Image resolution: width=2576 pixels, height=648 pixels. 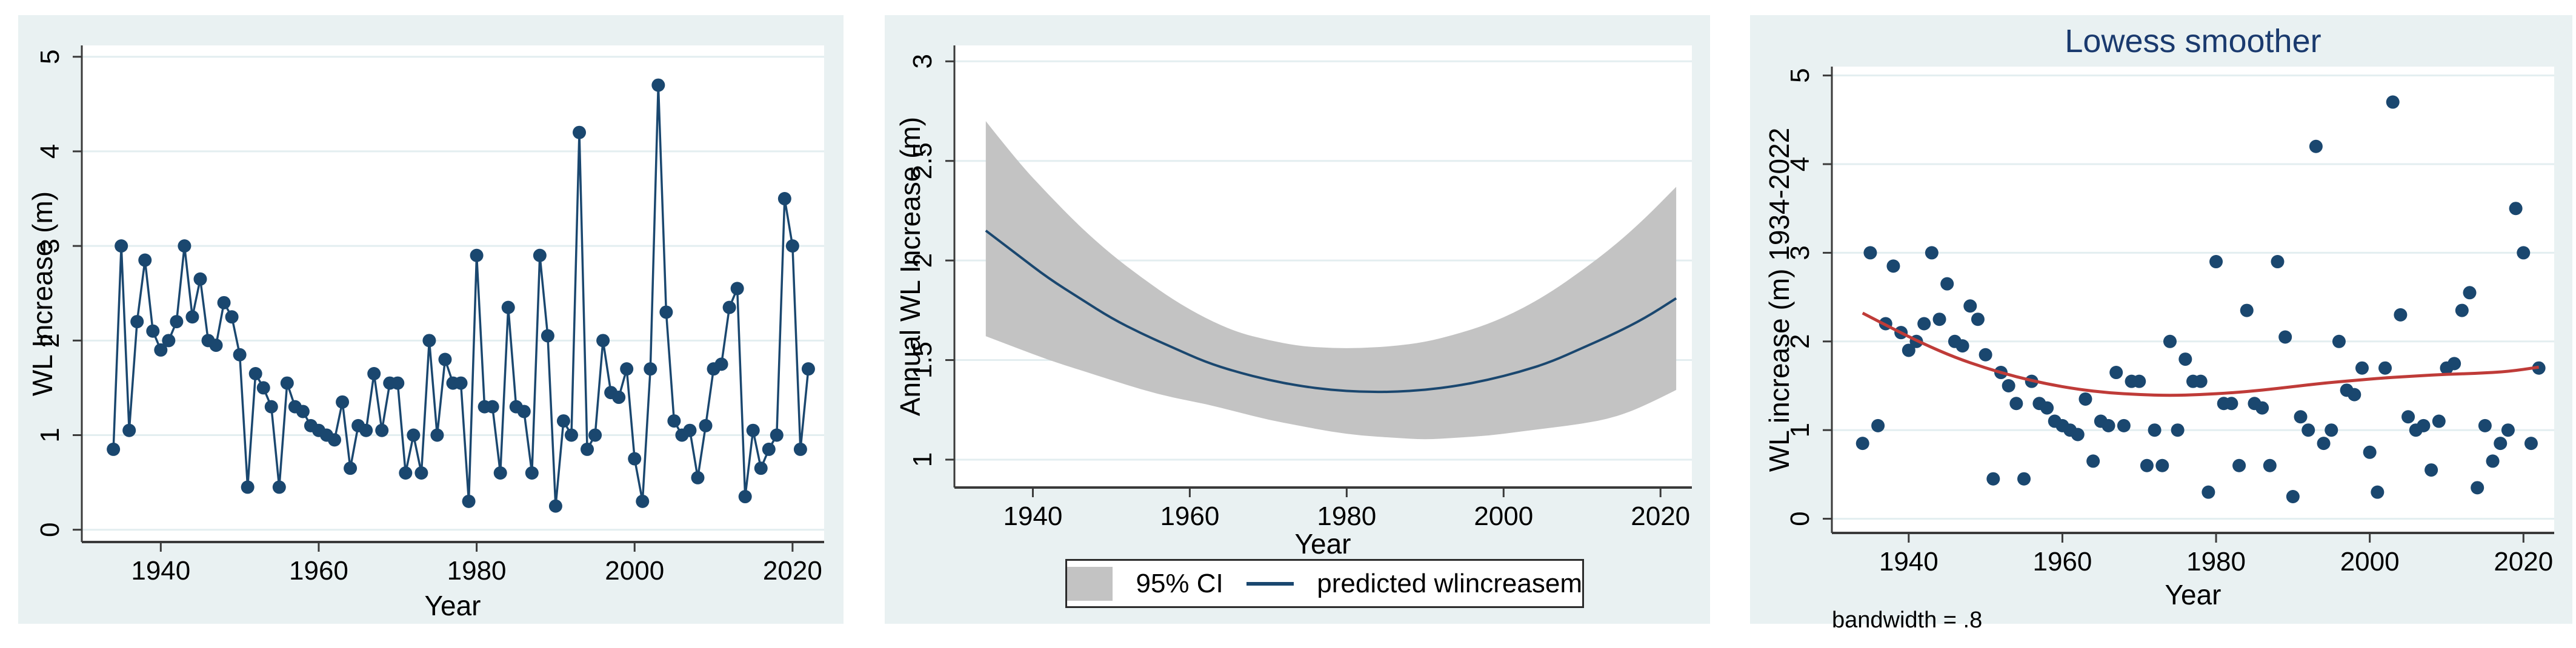 I want to click on x-tick-label: 1980, so click(x=2216, y=562).